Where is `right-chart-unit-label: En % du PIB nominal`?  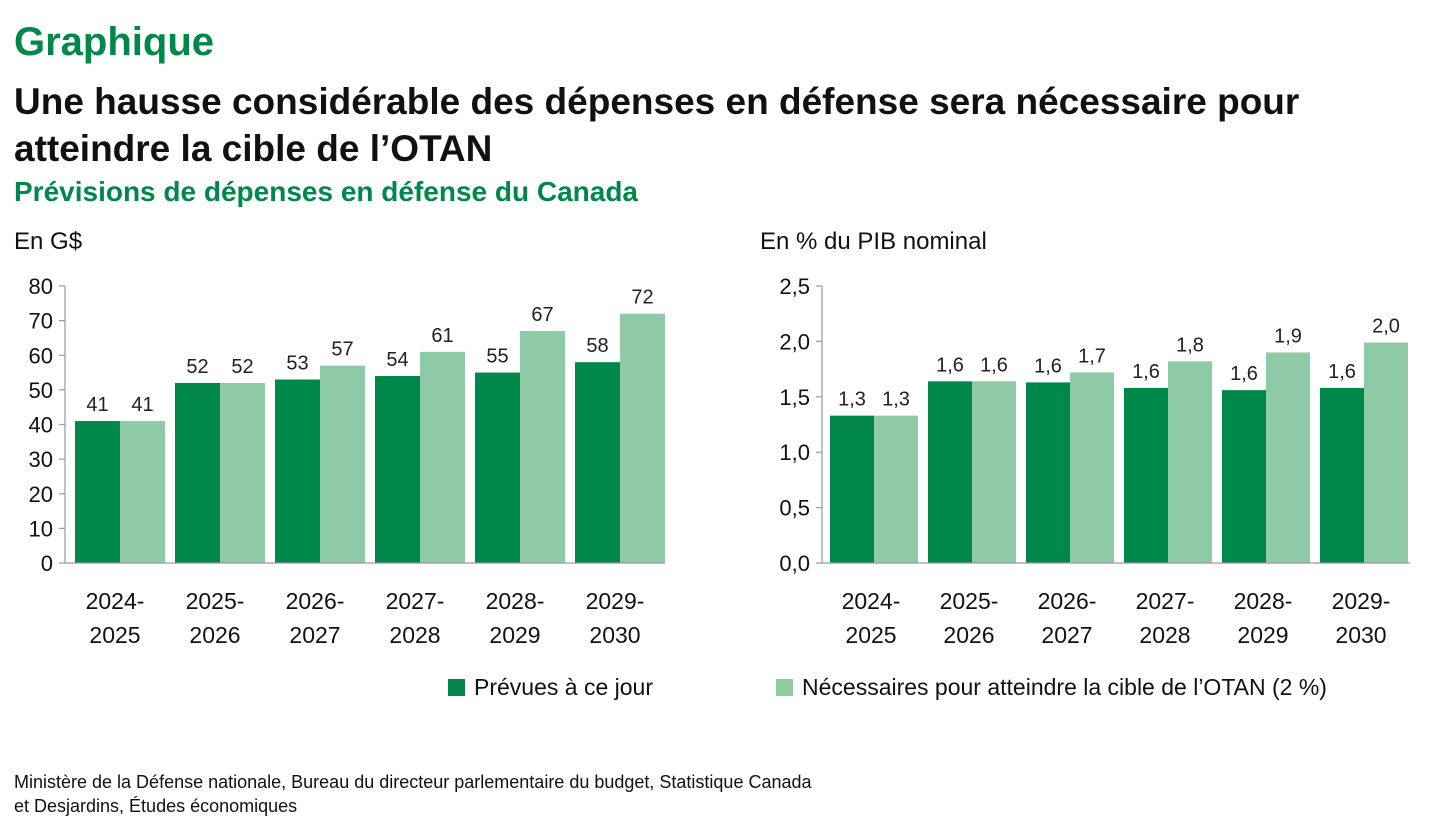
right-chart-unit-label: En % du PIB nominal is located at coordinates (873, 241).